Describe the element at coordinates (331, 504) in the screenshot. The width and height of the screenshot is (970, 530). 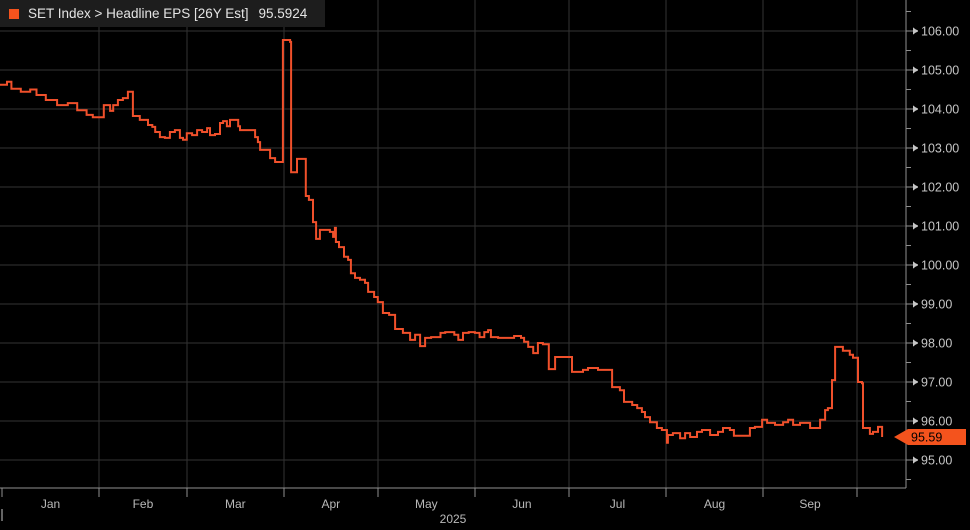
I see `month-label: Apr` at that location.